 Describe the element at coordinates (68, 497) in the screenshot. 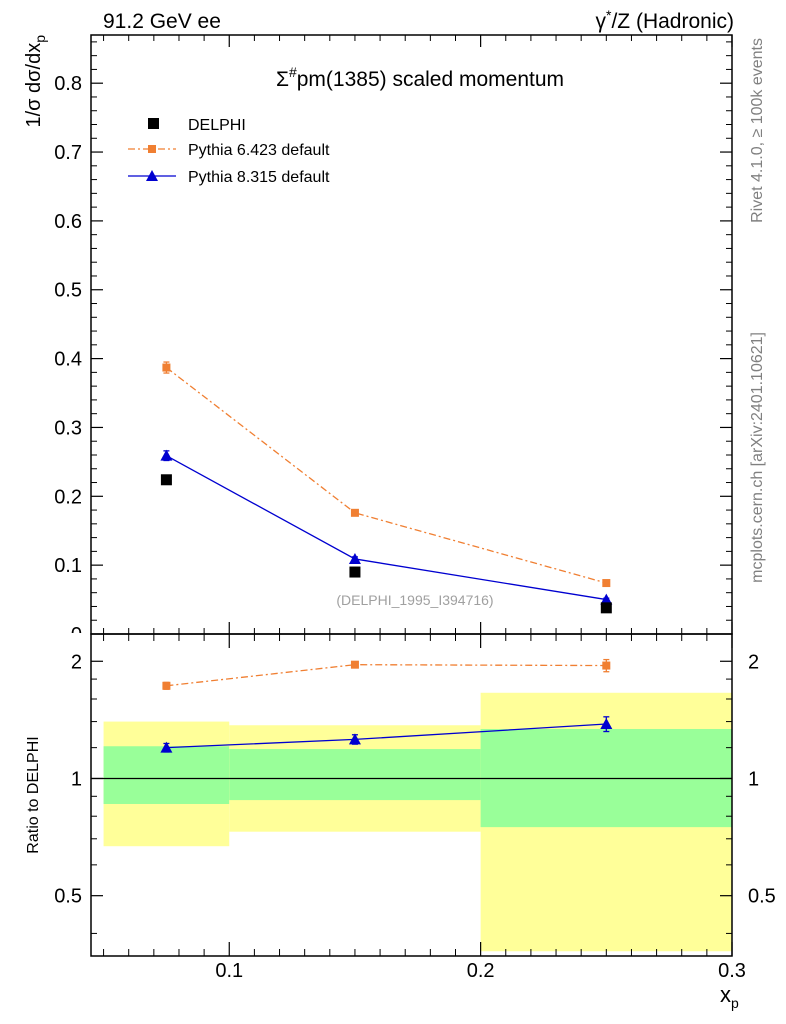

I see `main-ytick-label: 0.2` at that location.